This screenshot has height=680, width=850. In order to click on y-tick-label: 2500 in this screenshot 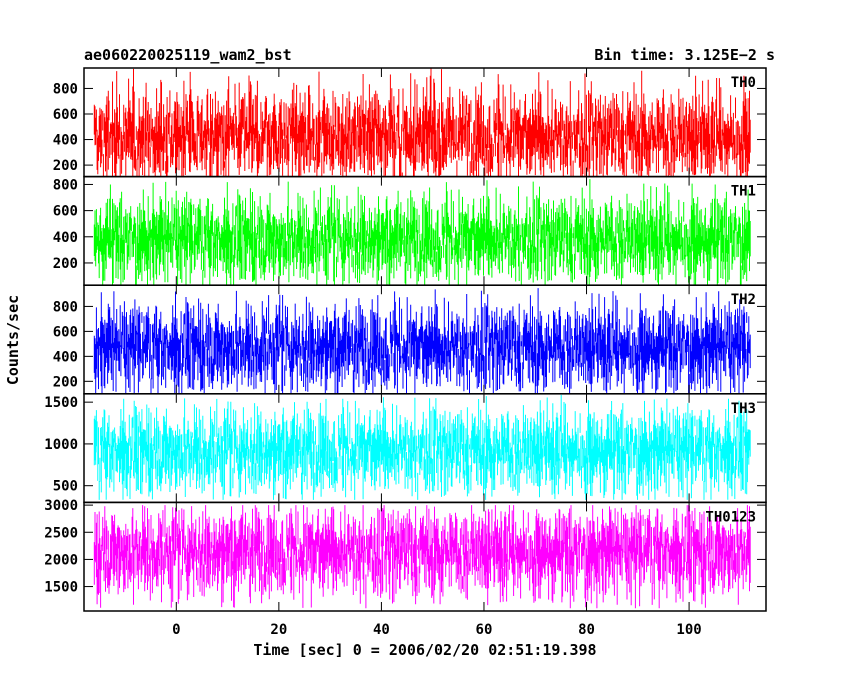, I will do `click(61, 533)`.